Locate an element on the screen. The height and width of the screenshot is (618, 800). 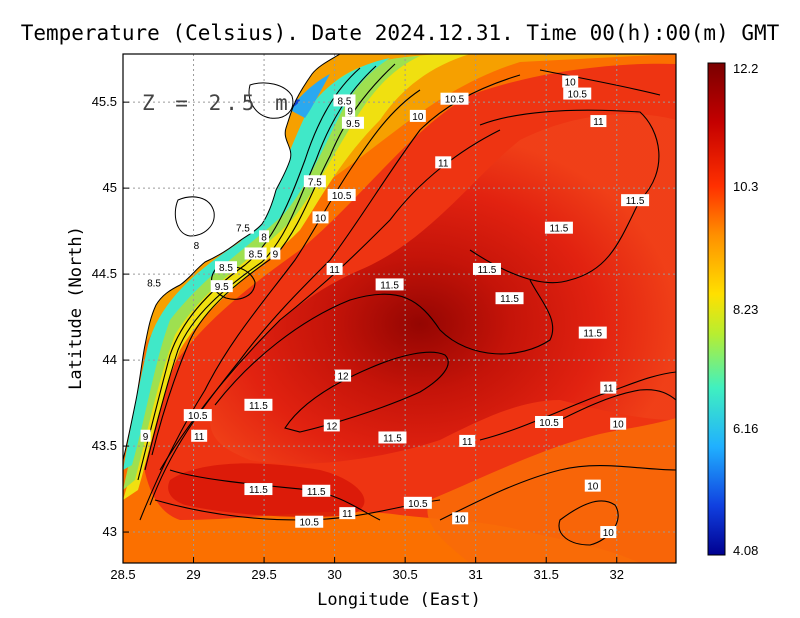
isotherm-10-east is located at coordinates (612, 407).